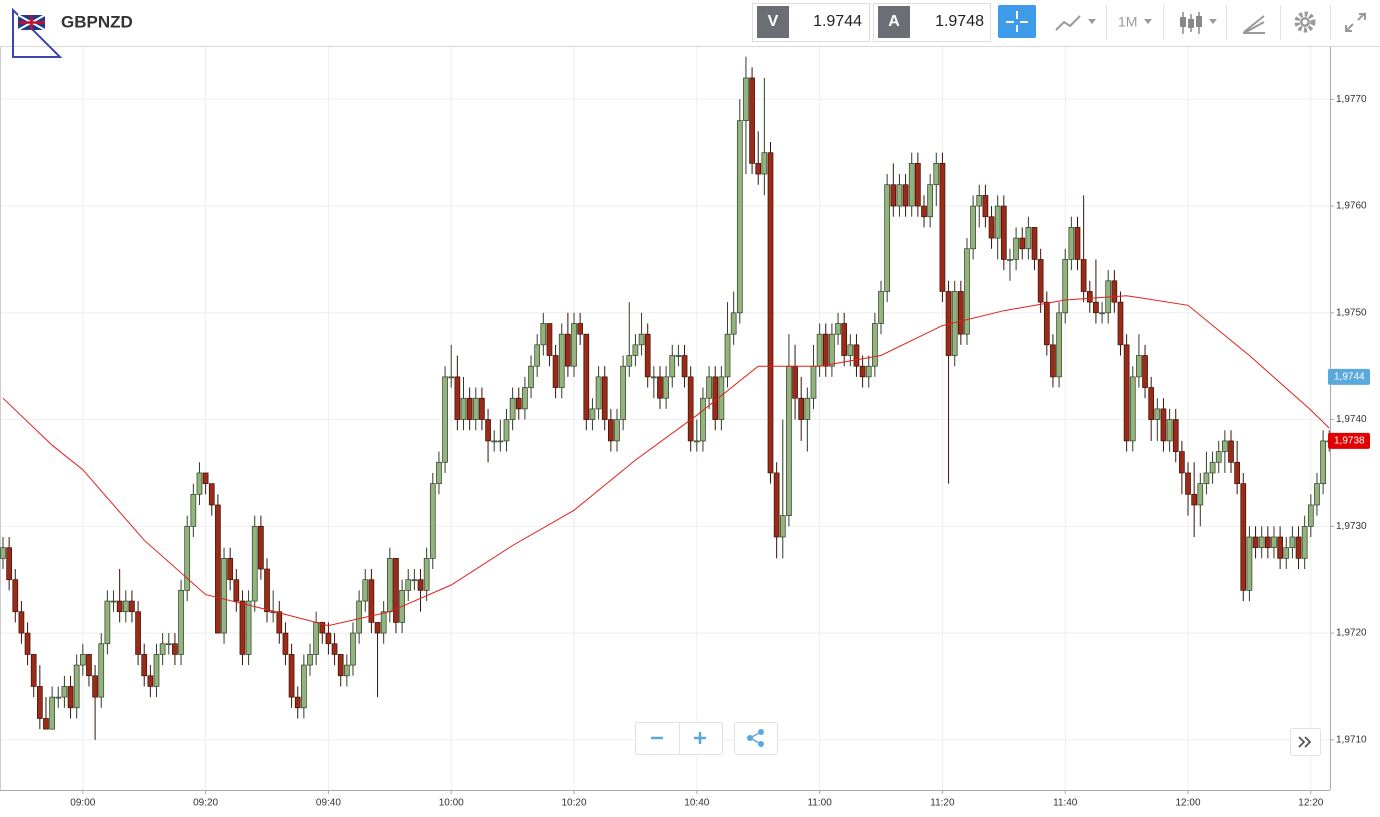 Image resolution: width=1380 pixels, height=817 pixels. I want to click on buy-price: 1.9748, so click(959, 21).